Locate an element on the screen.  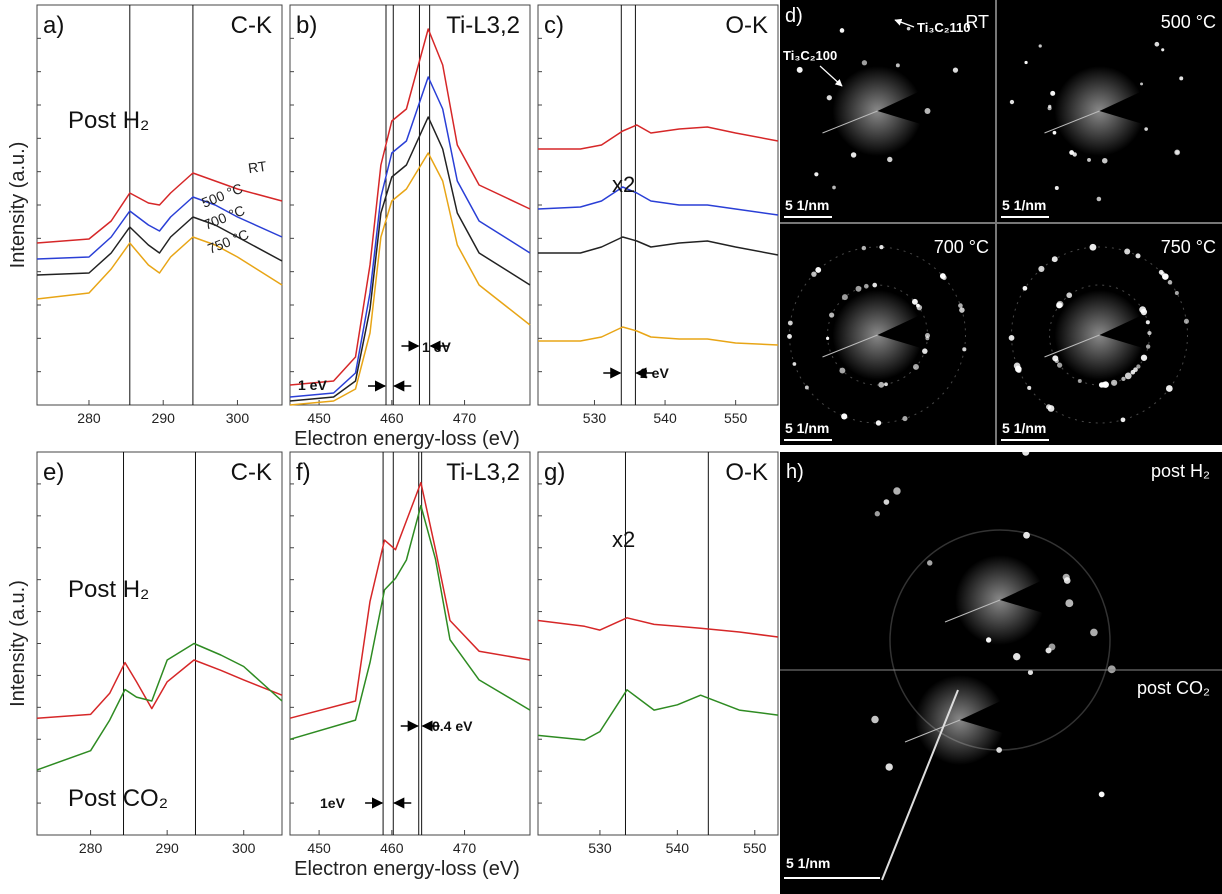
x-tick-label: 540 is located at coordinates (678, 848).